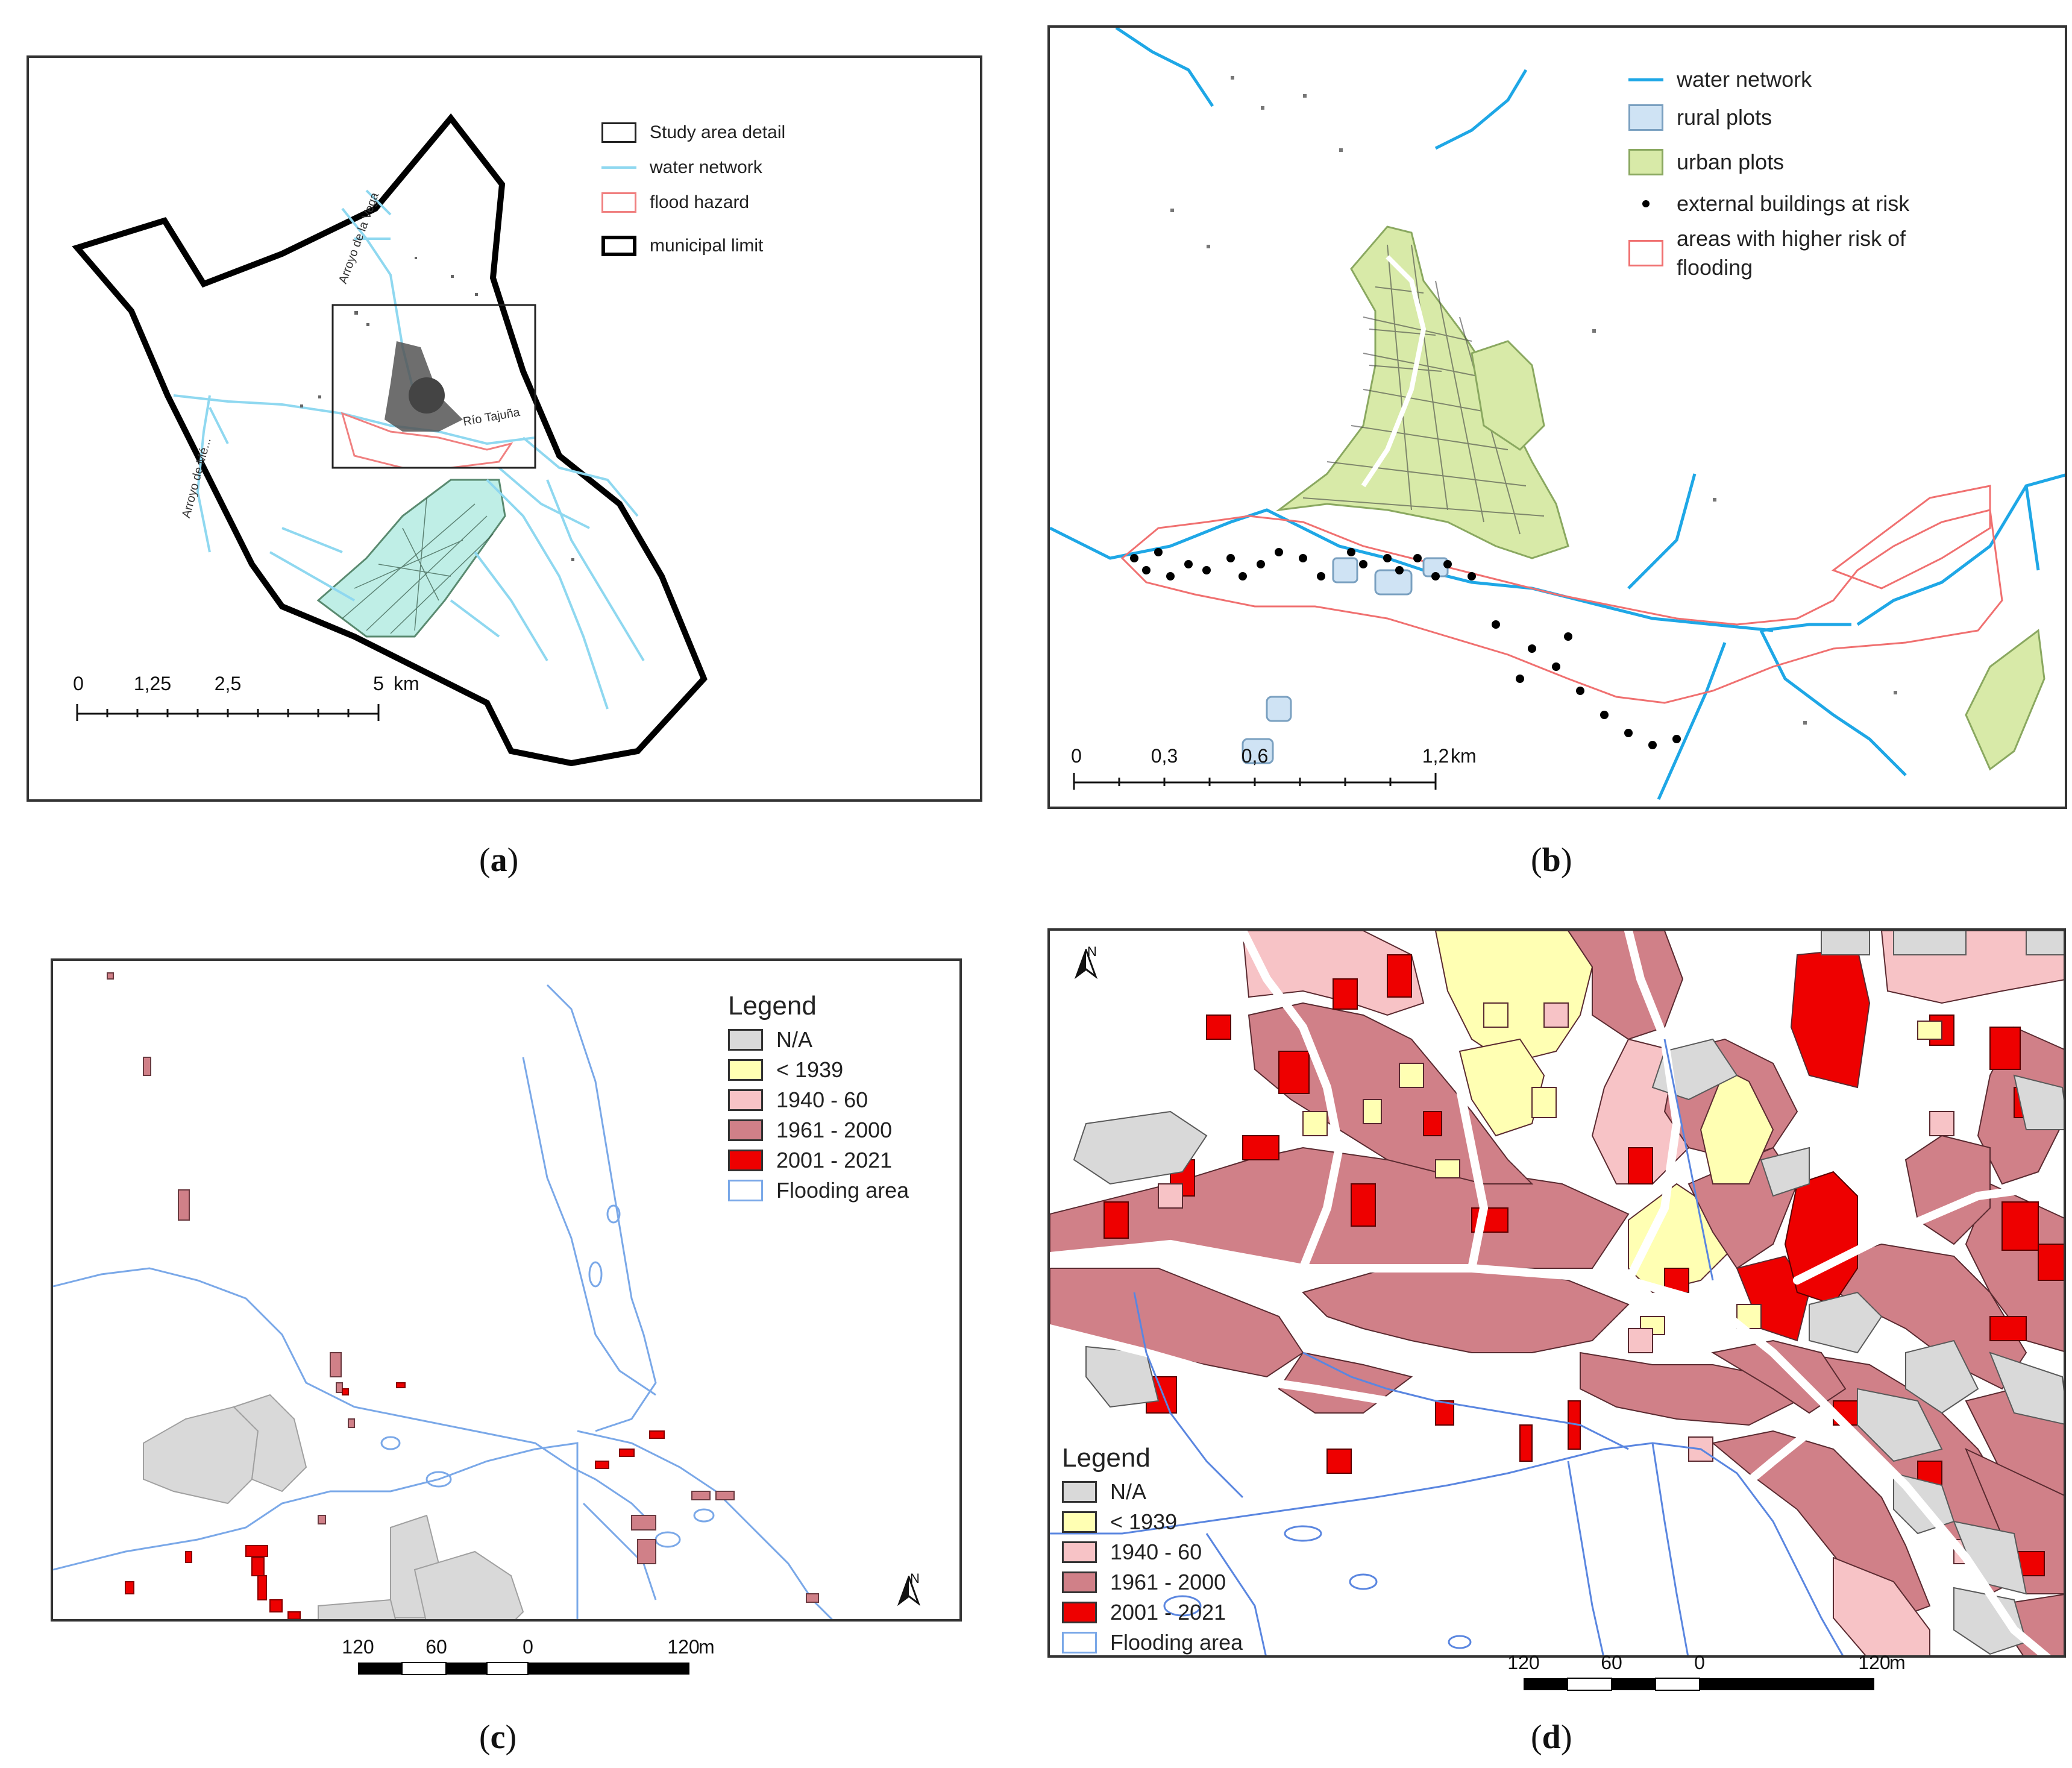  I want to click on scale-tick-label: 1,2, so click(1435, 756).